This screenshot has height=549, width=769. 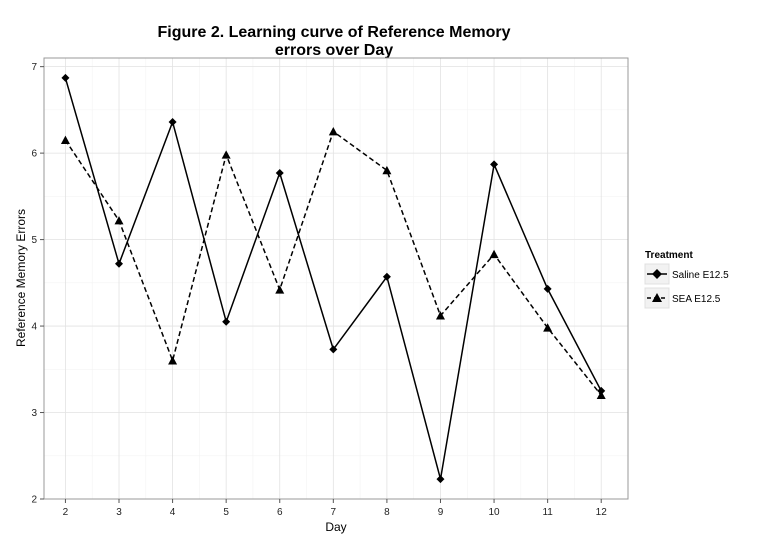 I want to click on x-tick-label: 9, so click(x=441, y=512).